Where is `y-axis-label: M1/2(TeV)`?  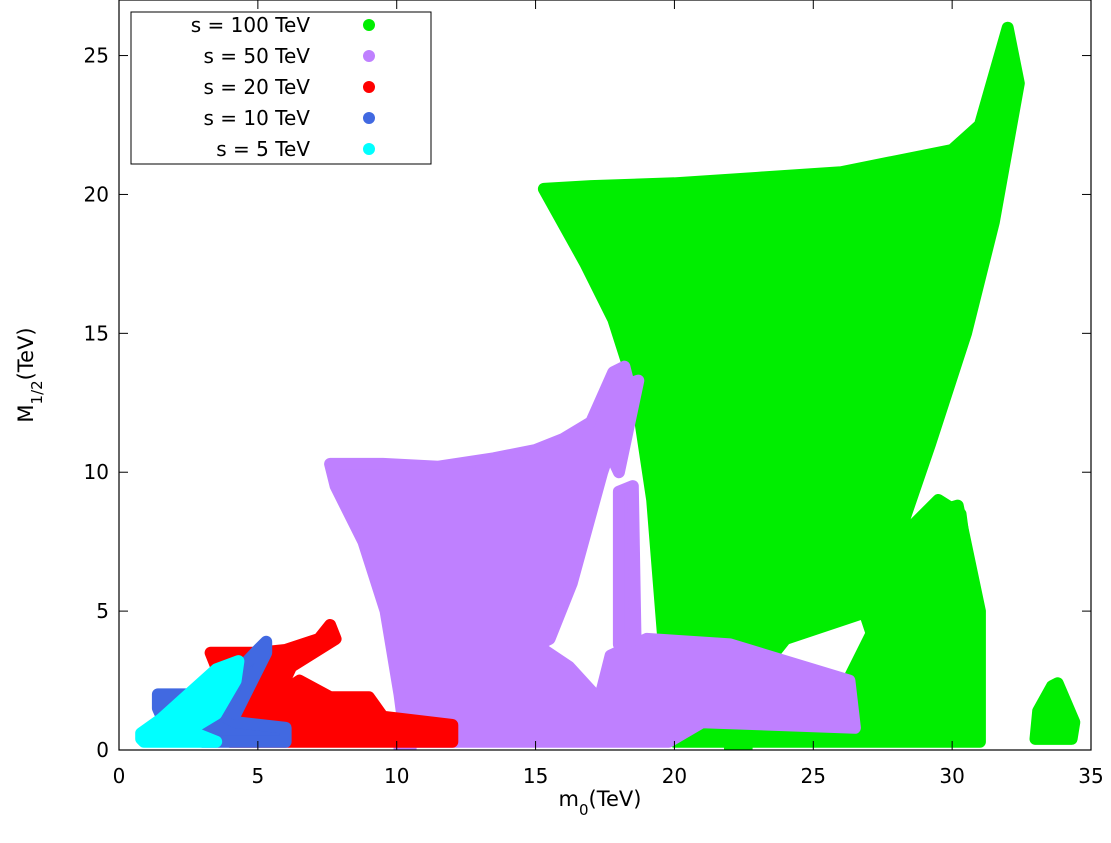
y-axis-label: M1/2(TeV) is located at coordinates (30, 374).